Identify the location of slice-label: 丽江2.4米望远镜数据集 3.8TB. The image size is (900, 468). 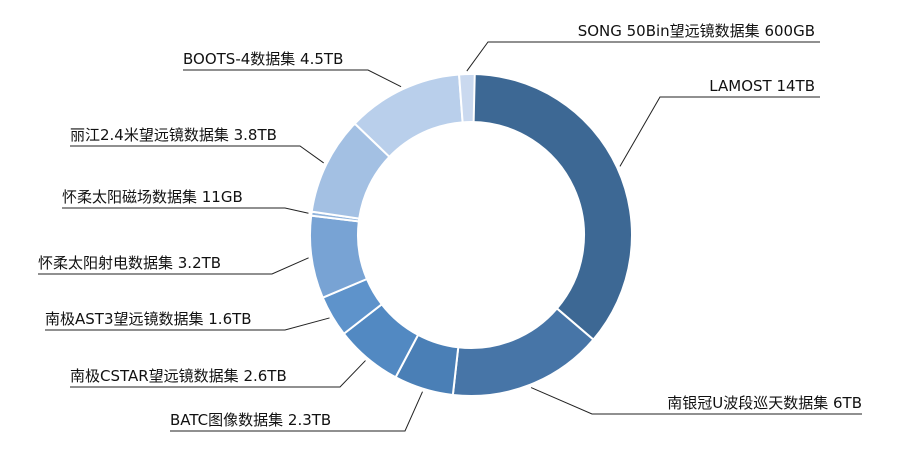
(173, 135).